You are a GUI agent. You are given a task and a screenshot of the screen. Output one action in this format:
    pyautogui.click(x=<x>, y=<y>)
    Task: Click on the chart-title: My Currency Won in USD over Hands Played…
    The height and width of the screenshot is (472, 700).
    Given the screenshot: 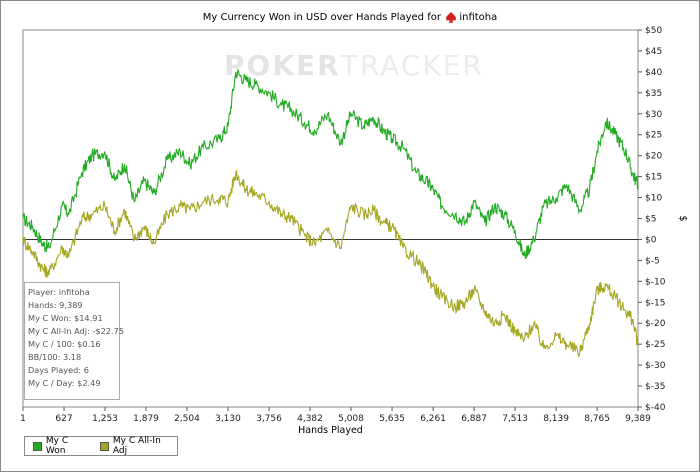 What is the action you would take?
    pyautogui.click(x=350, y=18)
    